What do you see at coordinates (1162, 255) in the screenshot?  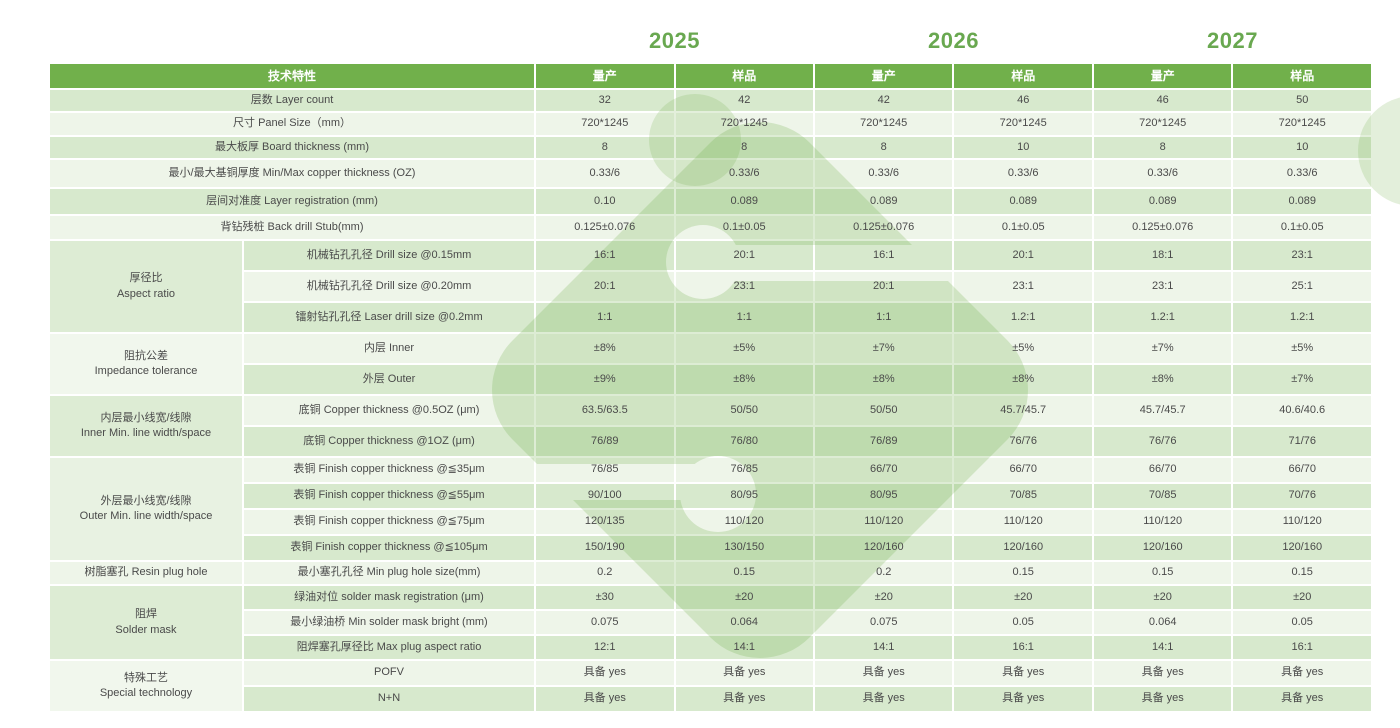 I see `value-cell: 18:1` at bounding box center [1162, 255].